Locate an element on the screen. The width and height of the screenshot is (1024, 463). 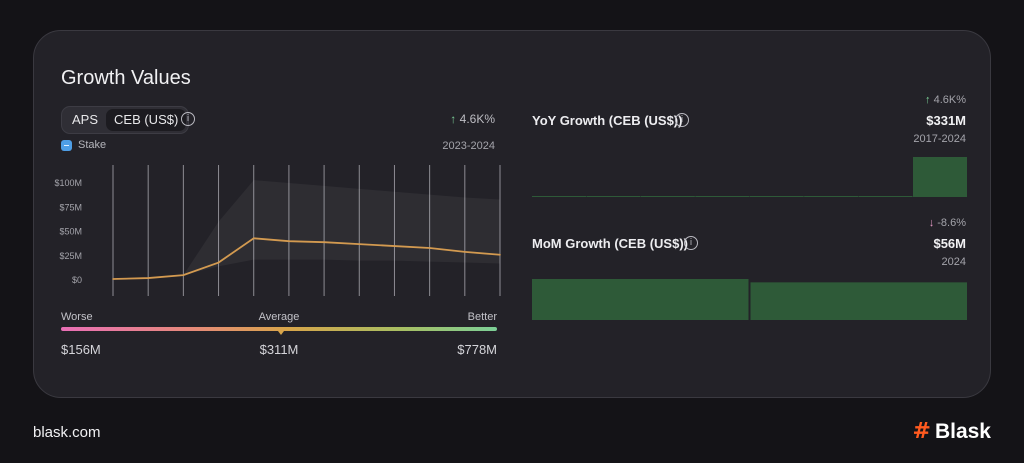
y-tick-label: $0 is located at coordinates (77, 280).